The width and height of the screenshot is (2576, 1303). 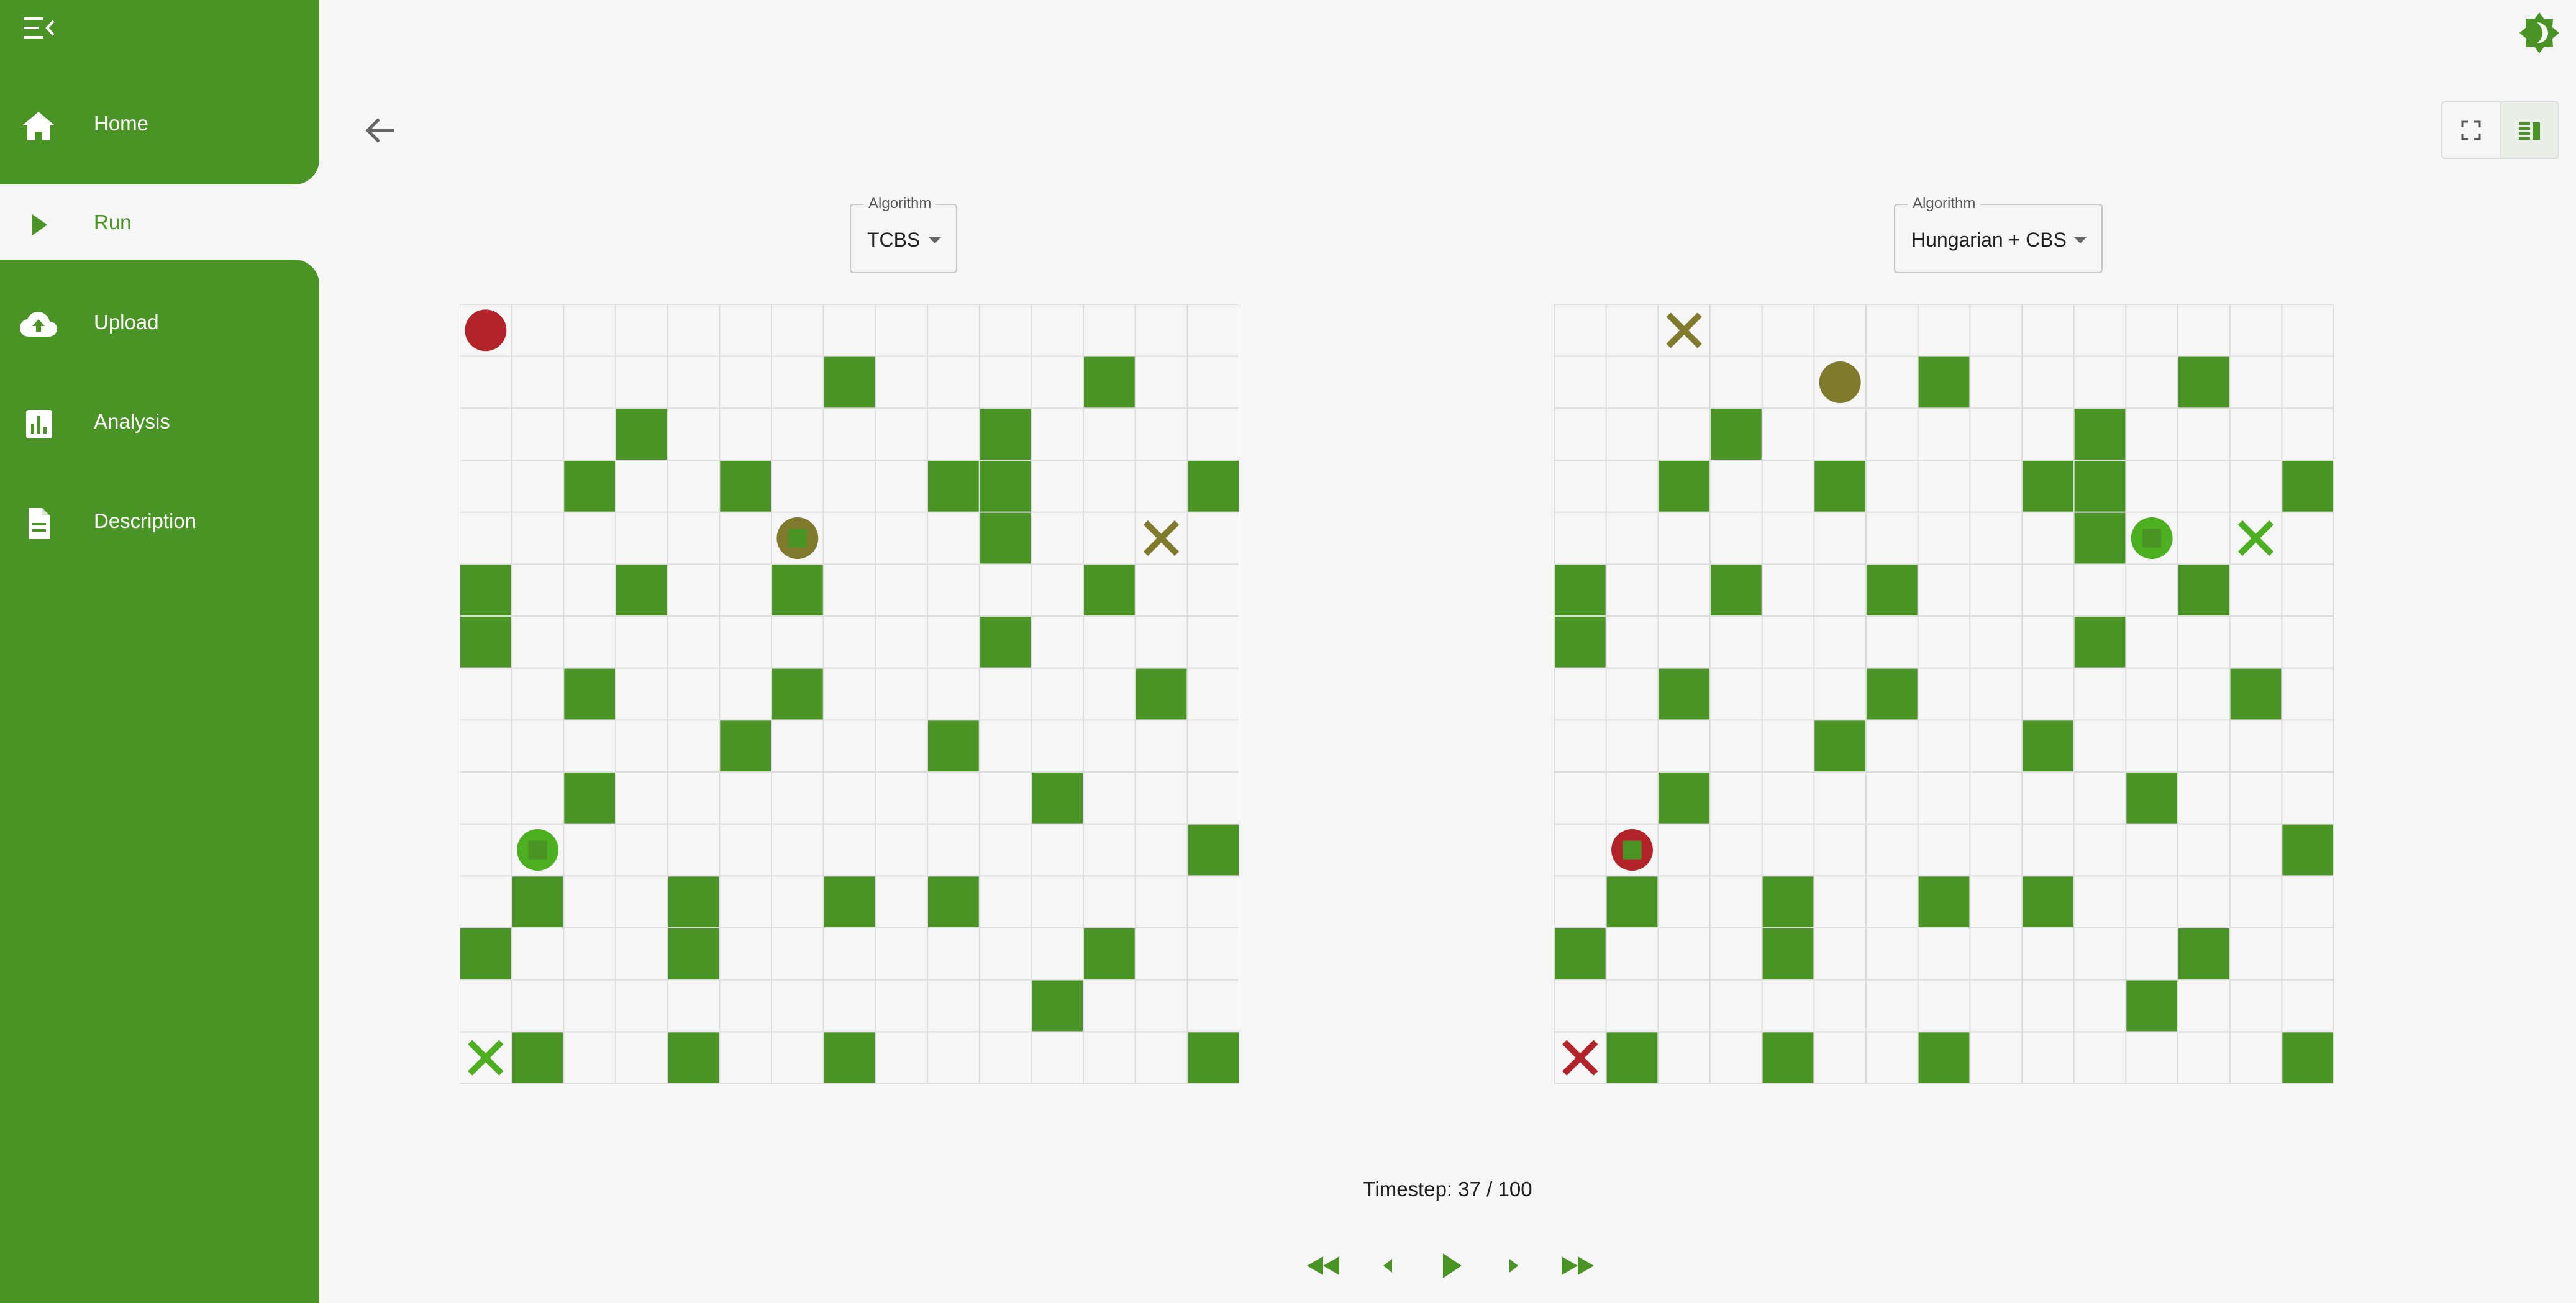 I want to click on fullscreen-icon, so click(x=2471, y=130).